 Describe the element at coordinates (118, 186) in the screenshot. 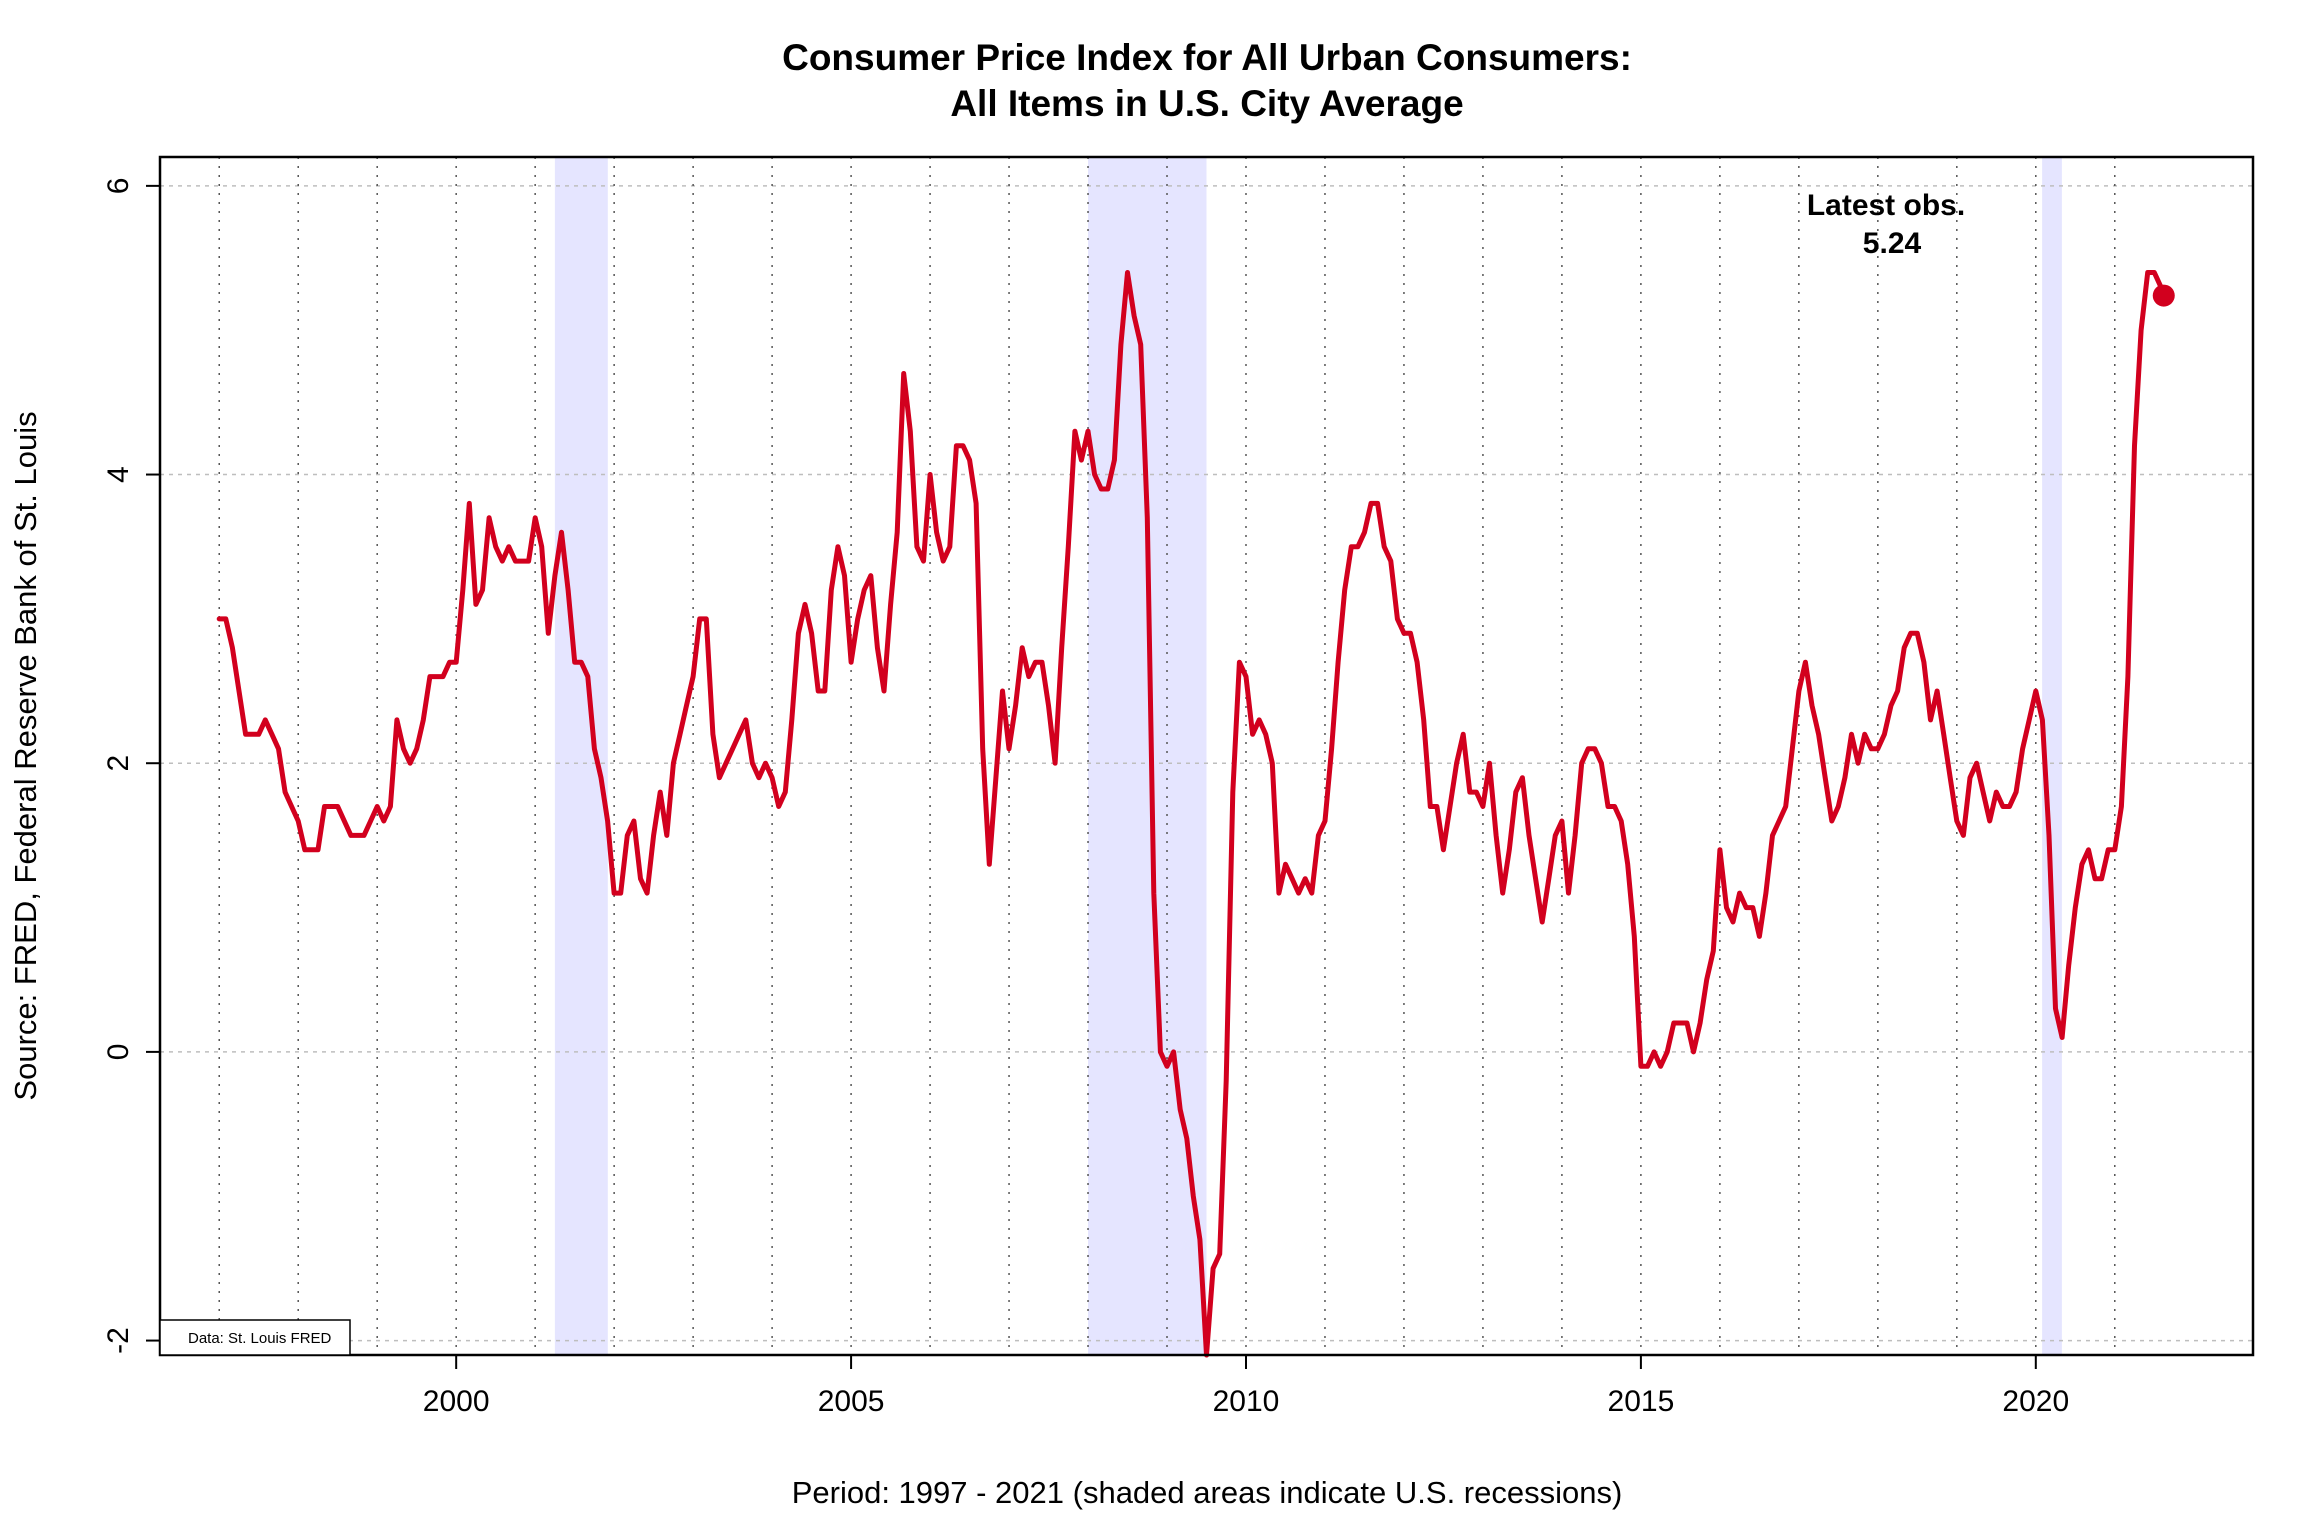

I see `y-tick-label: 6` at that location.